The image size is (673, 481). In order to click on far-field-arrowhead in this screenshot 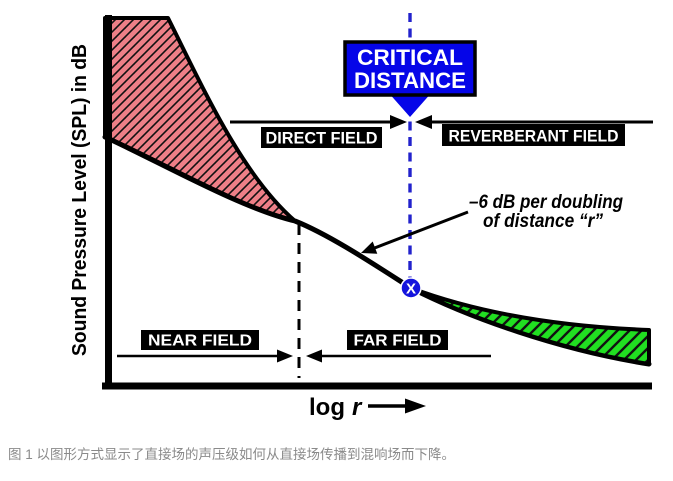, I will do `click(314, 356)`.